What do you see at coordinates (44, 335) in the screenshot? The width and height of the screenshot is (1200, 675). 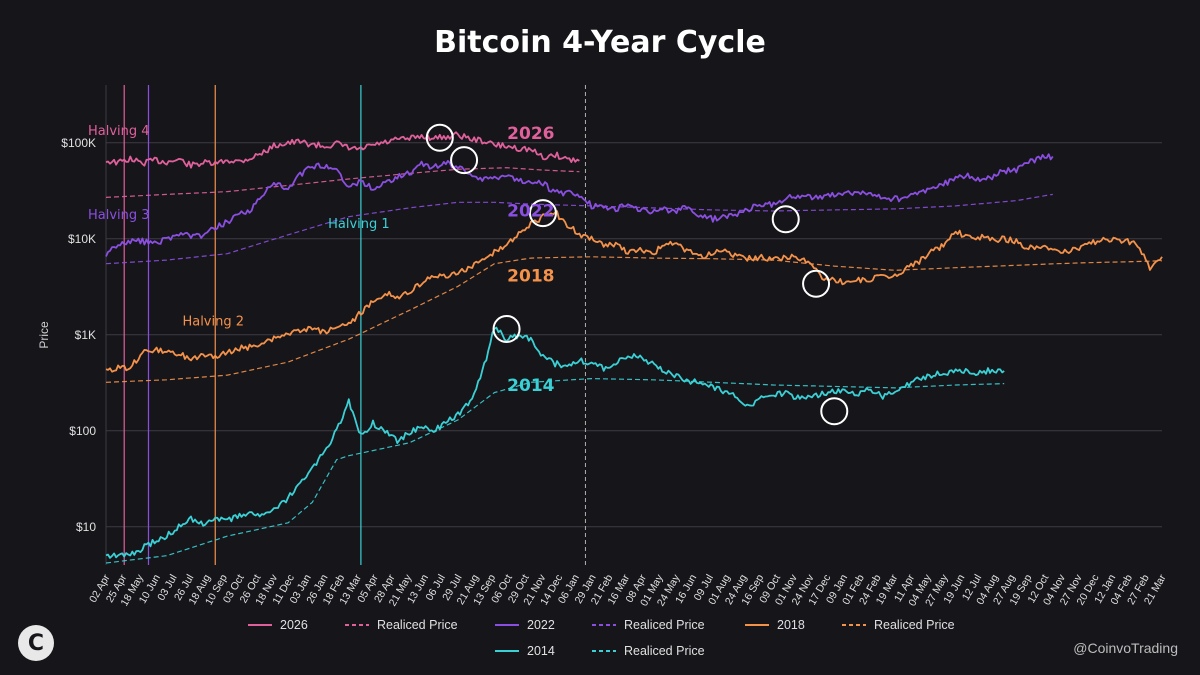 I see `y-axis-label: Price` at bounding box center [44, 335].